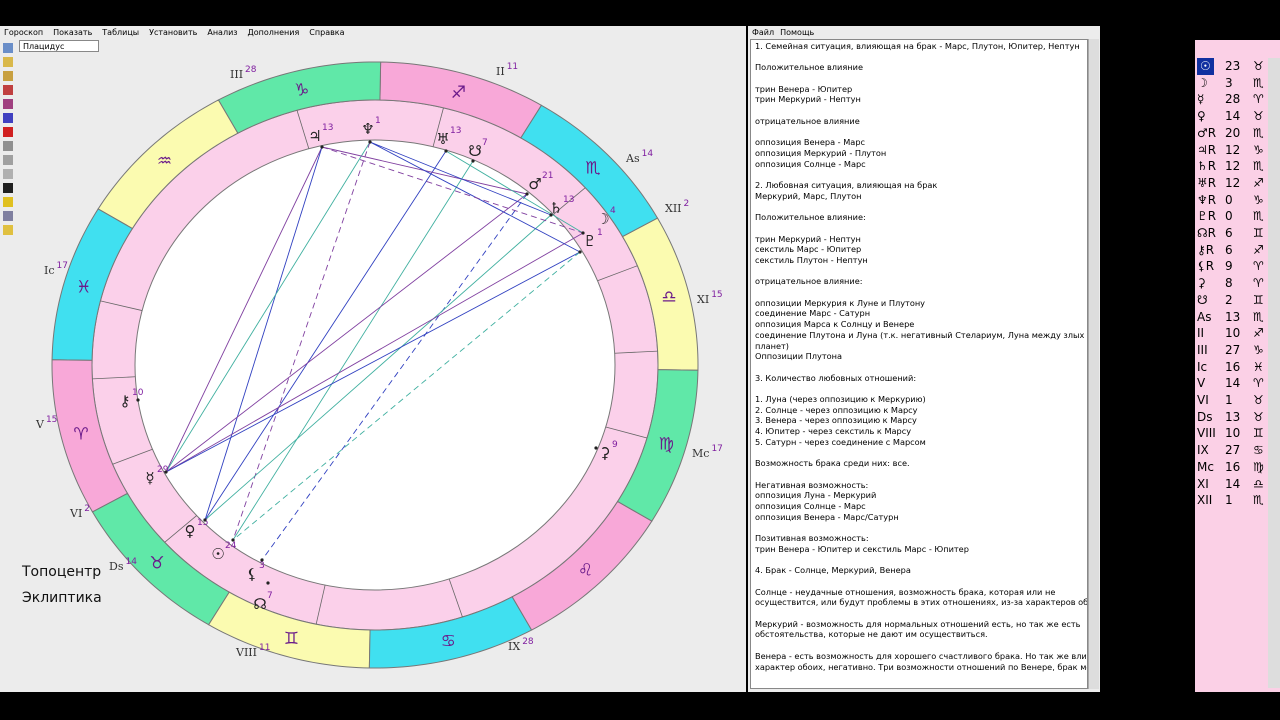 This screenshot has height=720, width=1280. I want to click on sign-glyph: ♌, so click(585, 570).